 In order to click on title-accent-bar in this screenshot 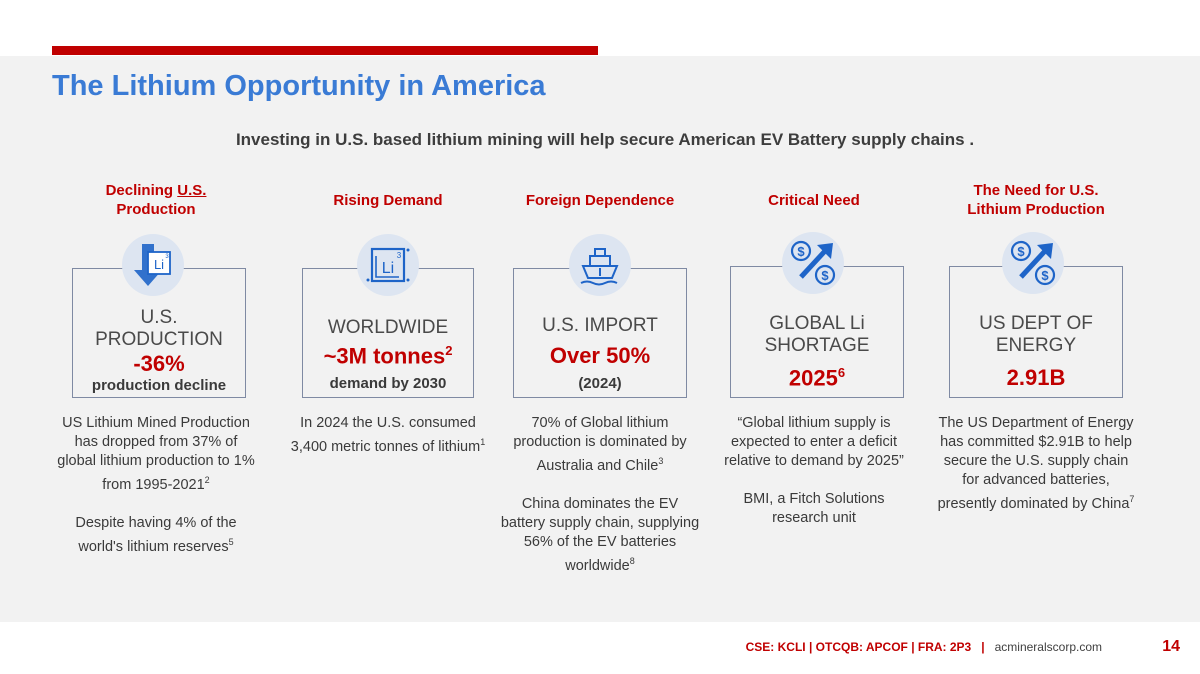, I will do `click(325, 50)`.